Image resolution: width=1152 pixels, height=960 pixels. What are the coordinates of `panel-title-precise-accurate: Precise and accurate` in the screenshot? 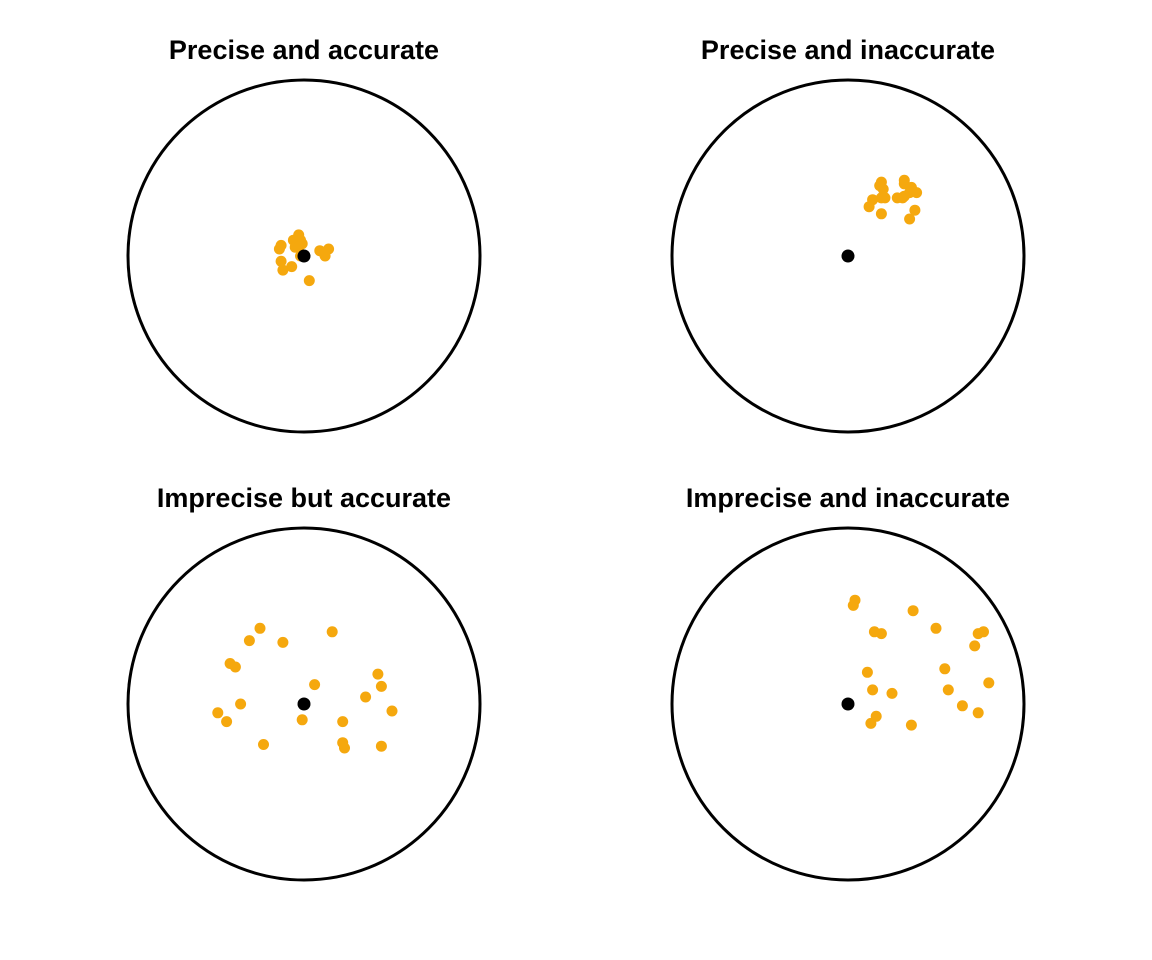 It's located at (304, 50).